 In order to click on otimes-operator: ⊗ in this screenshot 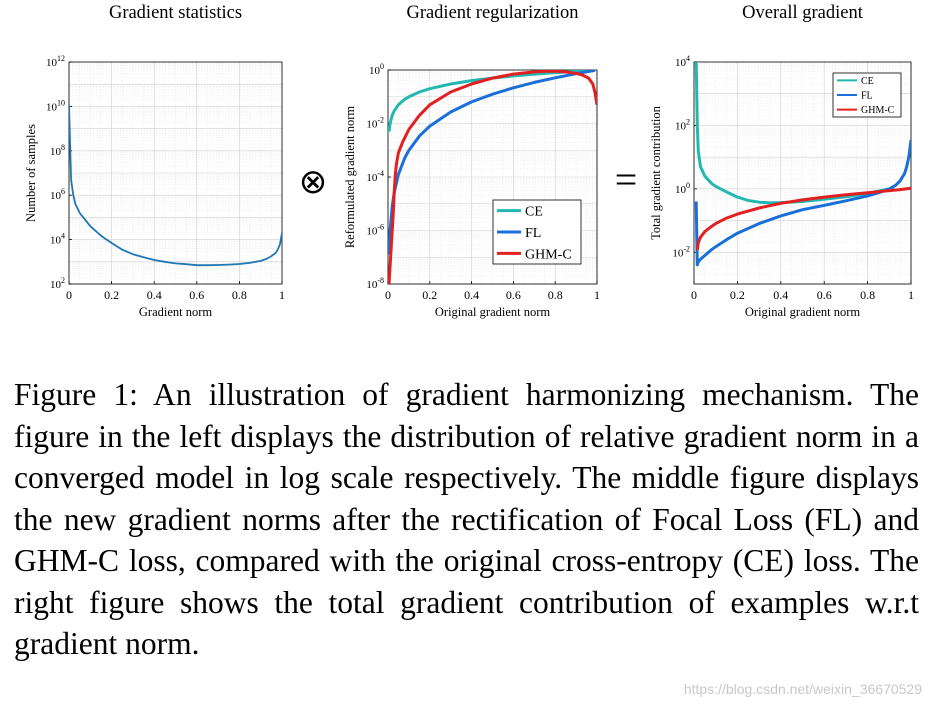, I will do `click(313, 182)`.